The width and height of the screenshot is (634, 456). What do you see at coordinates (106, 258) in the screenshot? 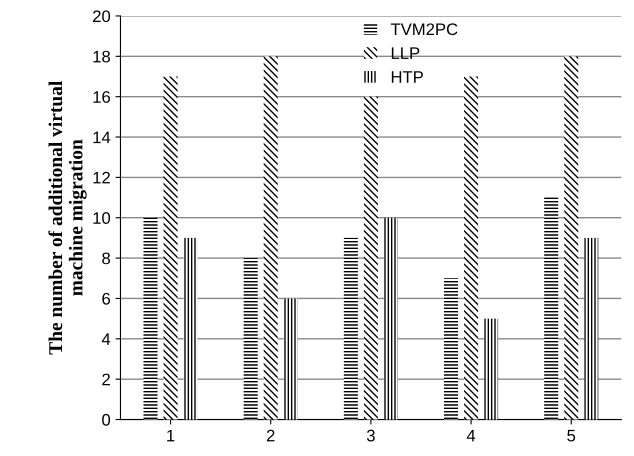
I see `y-tick-label: 8` at bounding box center [106, 258].